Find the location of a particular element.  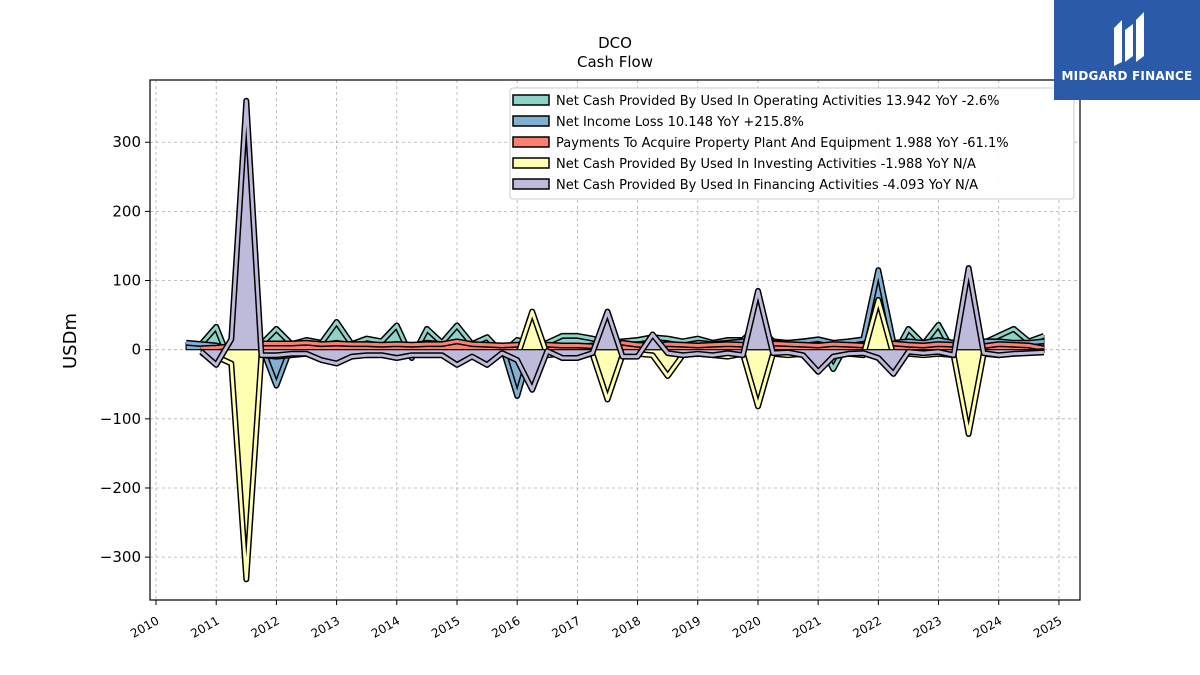

x-tick-label: 2025 is located at coordinates (1047, 626).